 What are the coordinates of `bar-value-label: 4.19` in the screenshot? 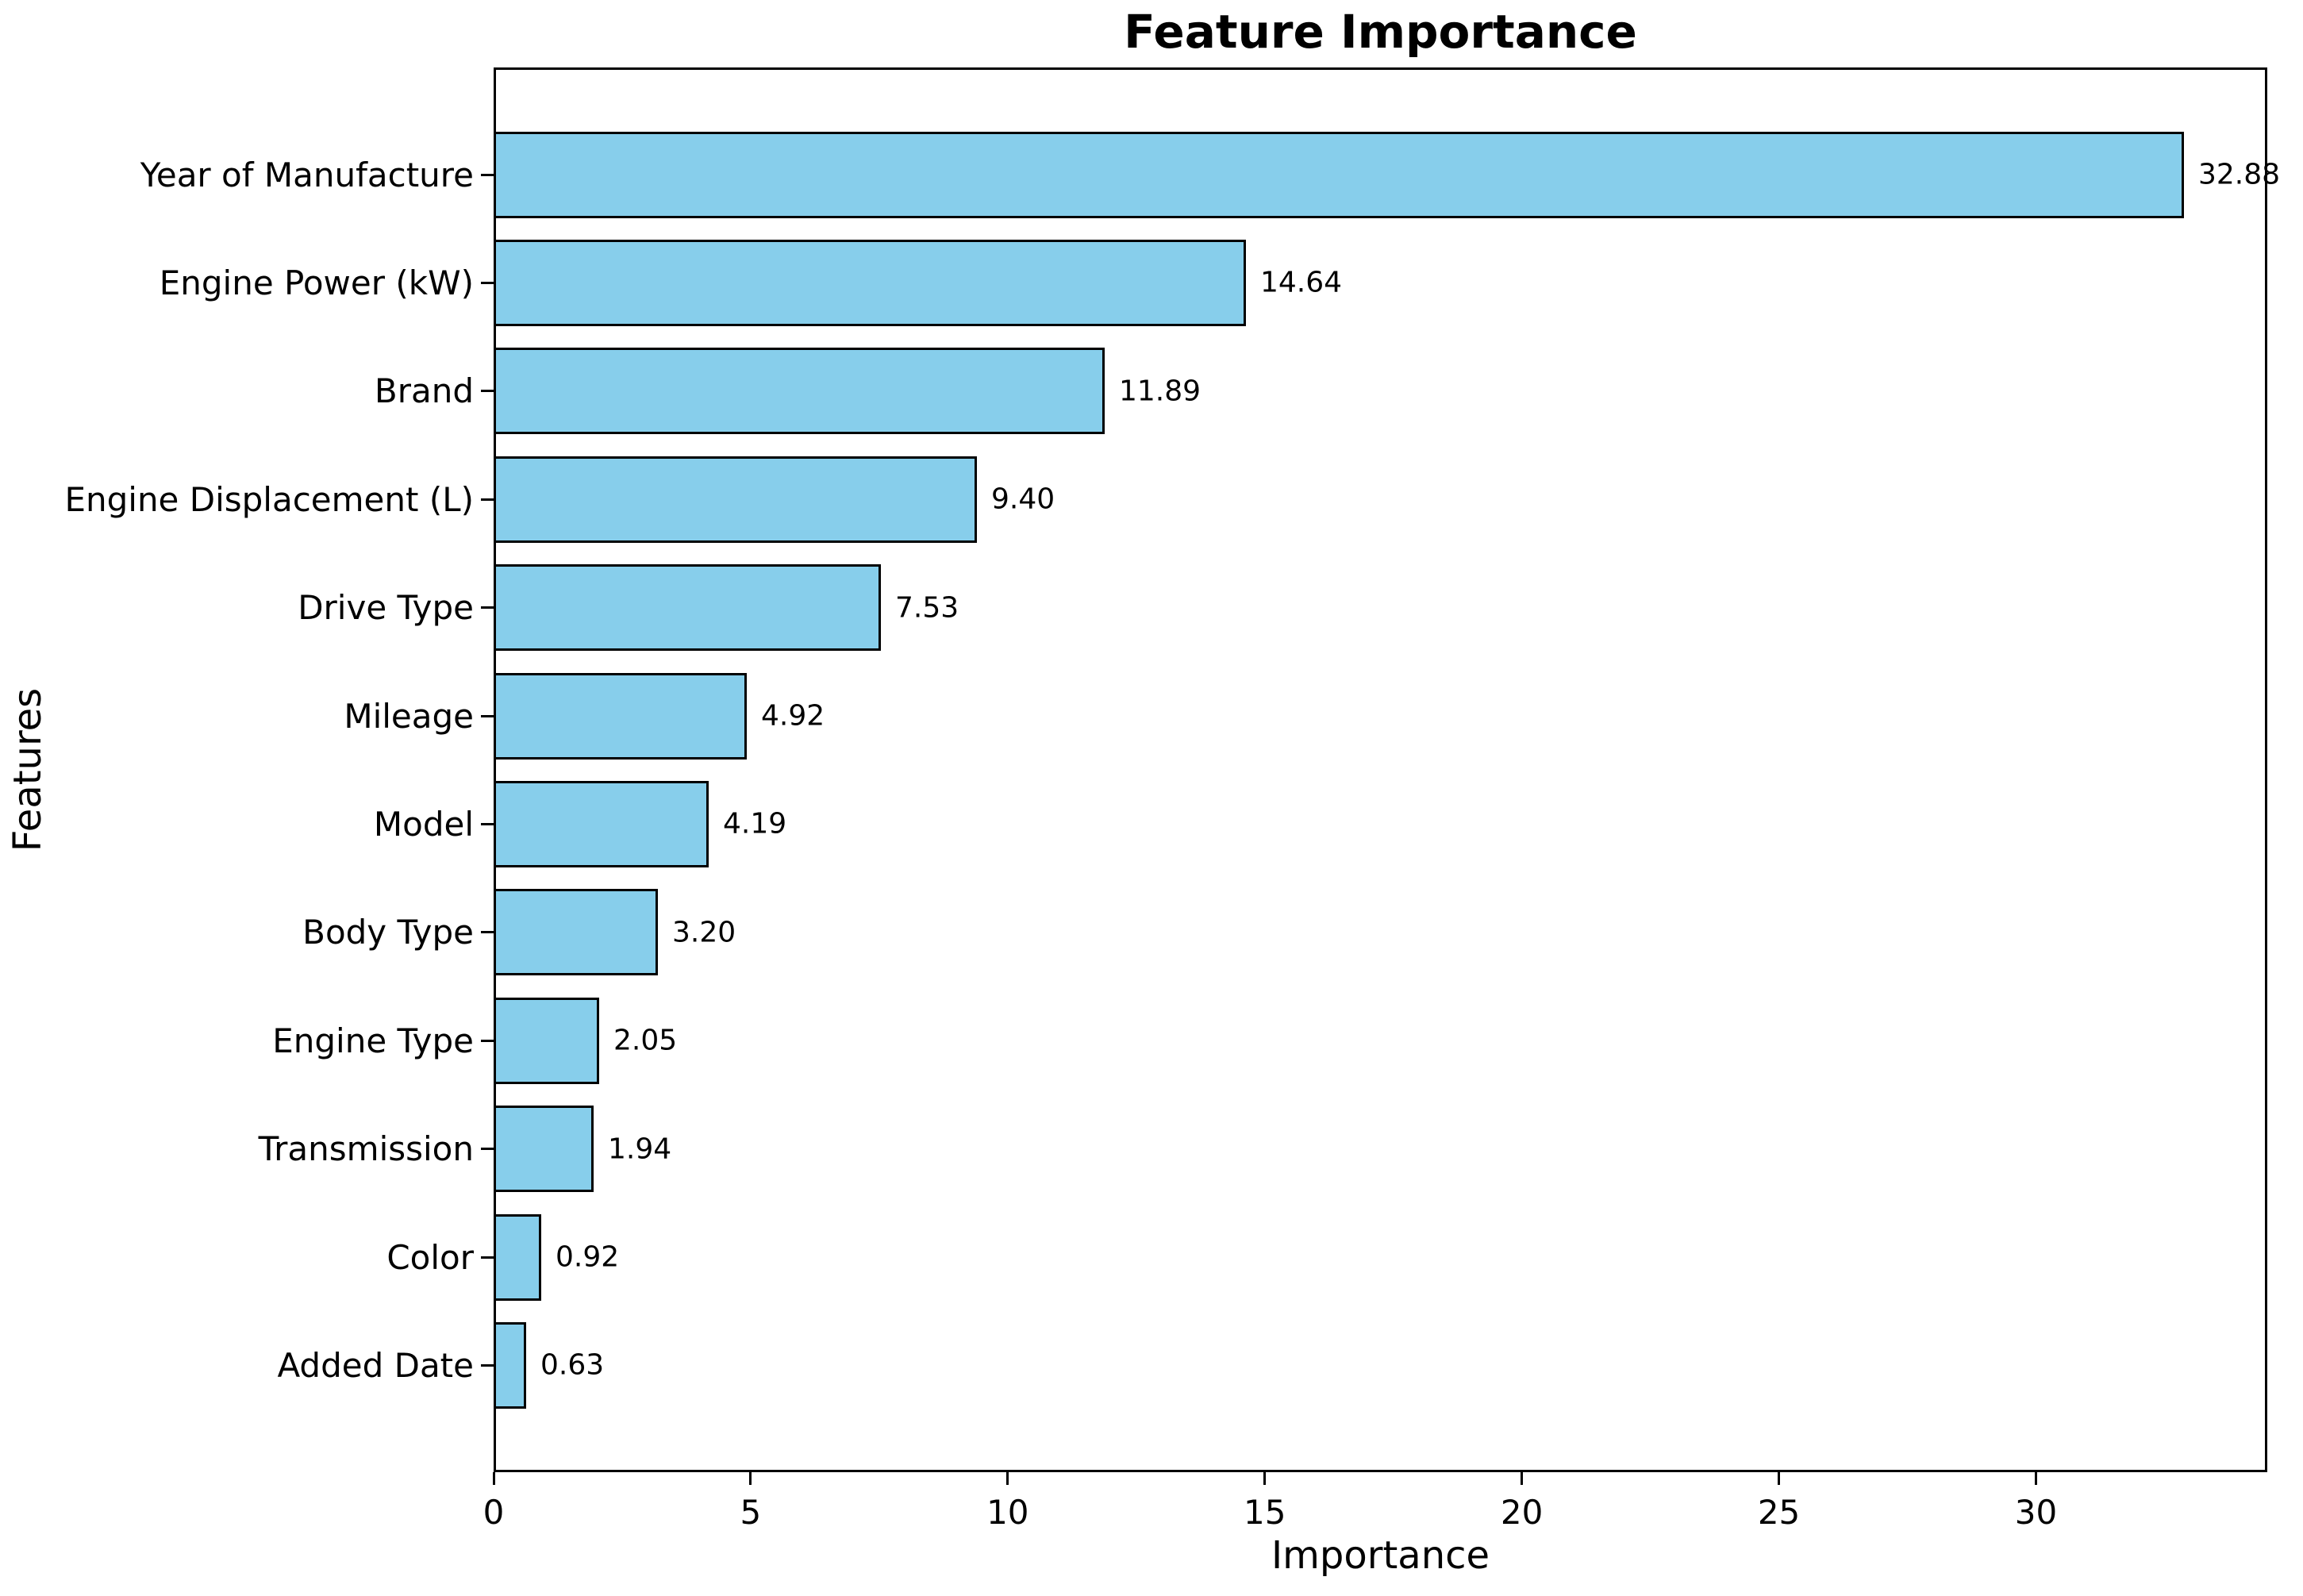 It's located at (755, 823).